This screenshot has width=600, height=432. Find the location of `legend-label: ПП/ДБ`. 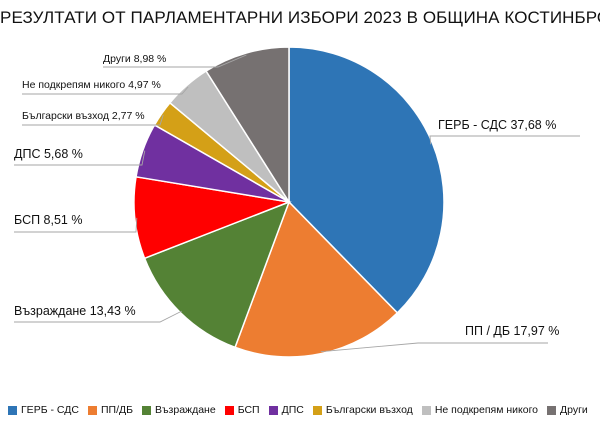

legend-label: ПП/ДБ is located at coordinates (116, 410).